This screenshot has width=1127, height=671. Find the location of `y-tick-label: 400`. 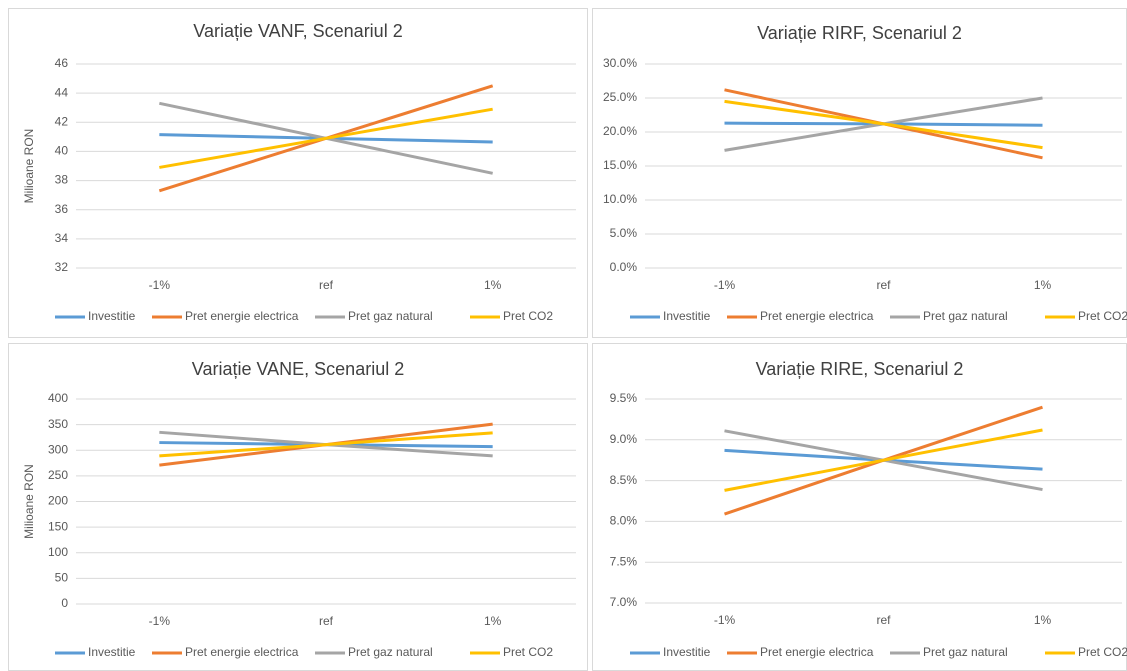

y-tick-label: 400 is located at coordinates (58, 398).